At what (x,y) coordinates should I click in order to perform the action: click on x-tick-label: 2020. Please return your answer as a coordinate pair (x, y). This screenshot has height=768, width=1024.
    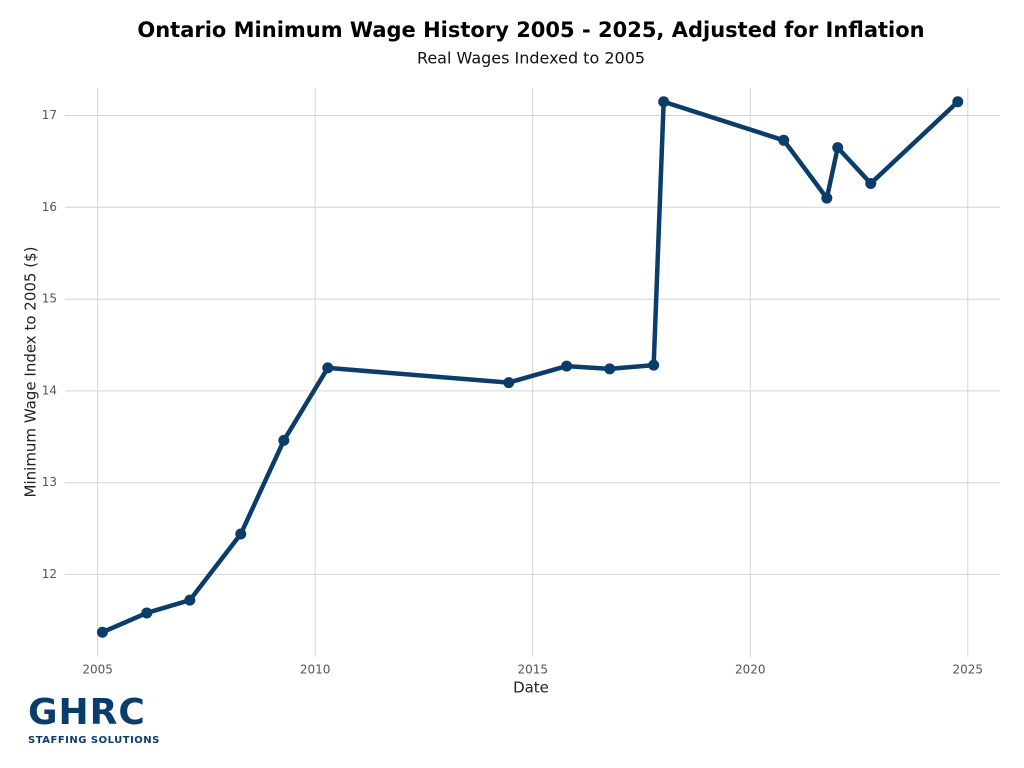
    Looking at the image, I should click on (750, 670).